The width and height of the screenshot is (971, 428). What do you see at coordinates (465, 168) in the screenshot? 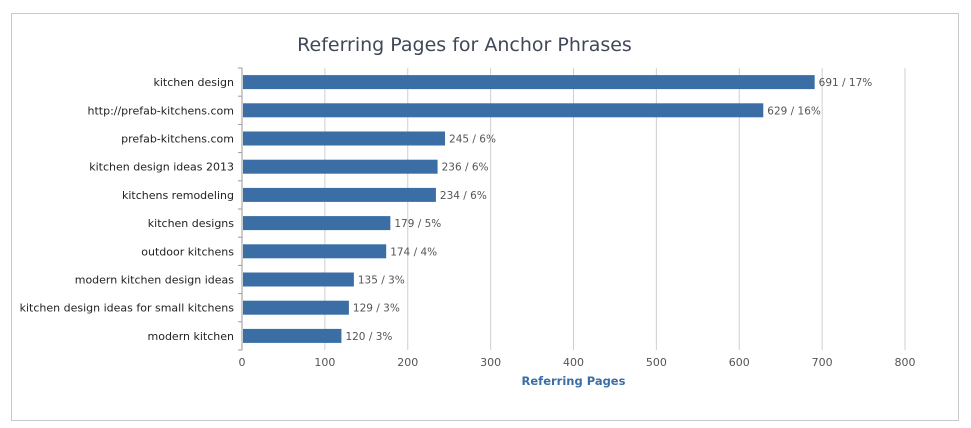
I see `data-label: 236 / 6%` at bounding box center [465, 168].